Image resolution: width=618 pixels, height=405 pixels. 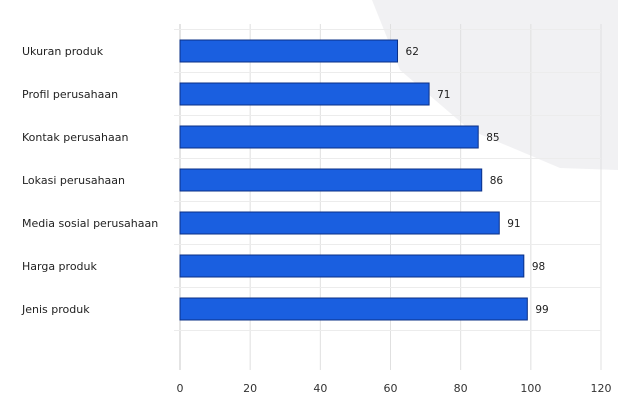 What do you see at coordinates (75, 137) in the screenshot?
I see `category-label: Kontak perusahaan` at bounding box center [75, 137].